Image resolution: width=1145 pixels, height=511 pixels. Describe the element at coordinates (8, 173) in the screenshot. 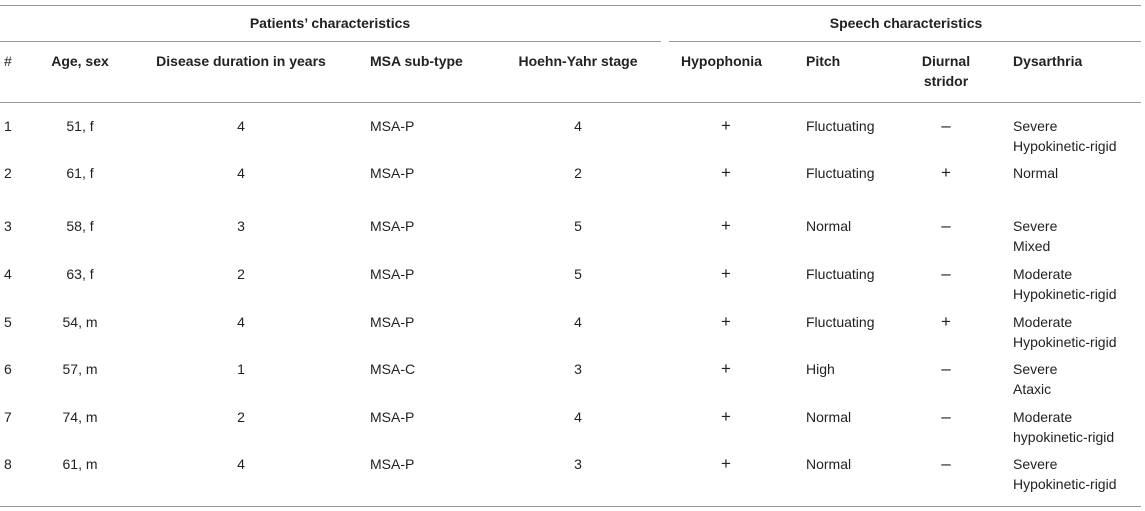

I see `cell-number: 2` at that location.